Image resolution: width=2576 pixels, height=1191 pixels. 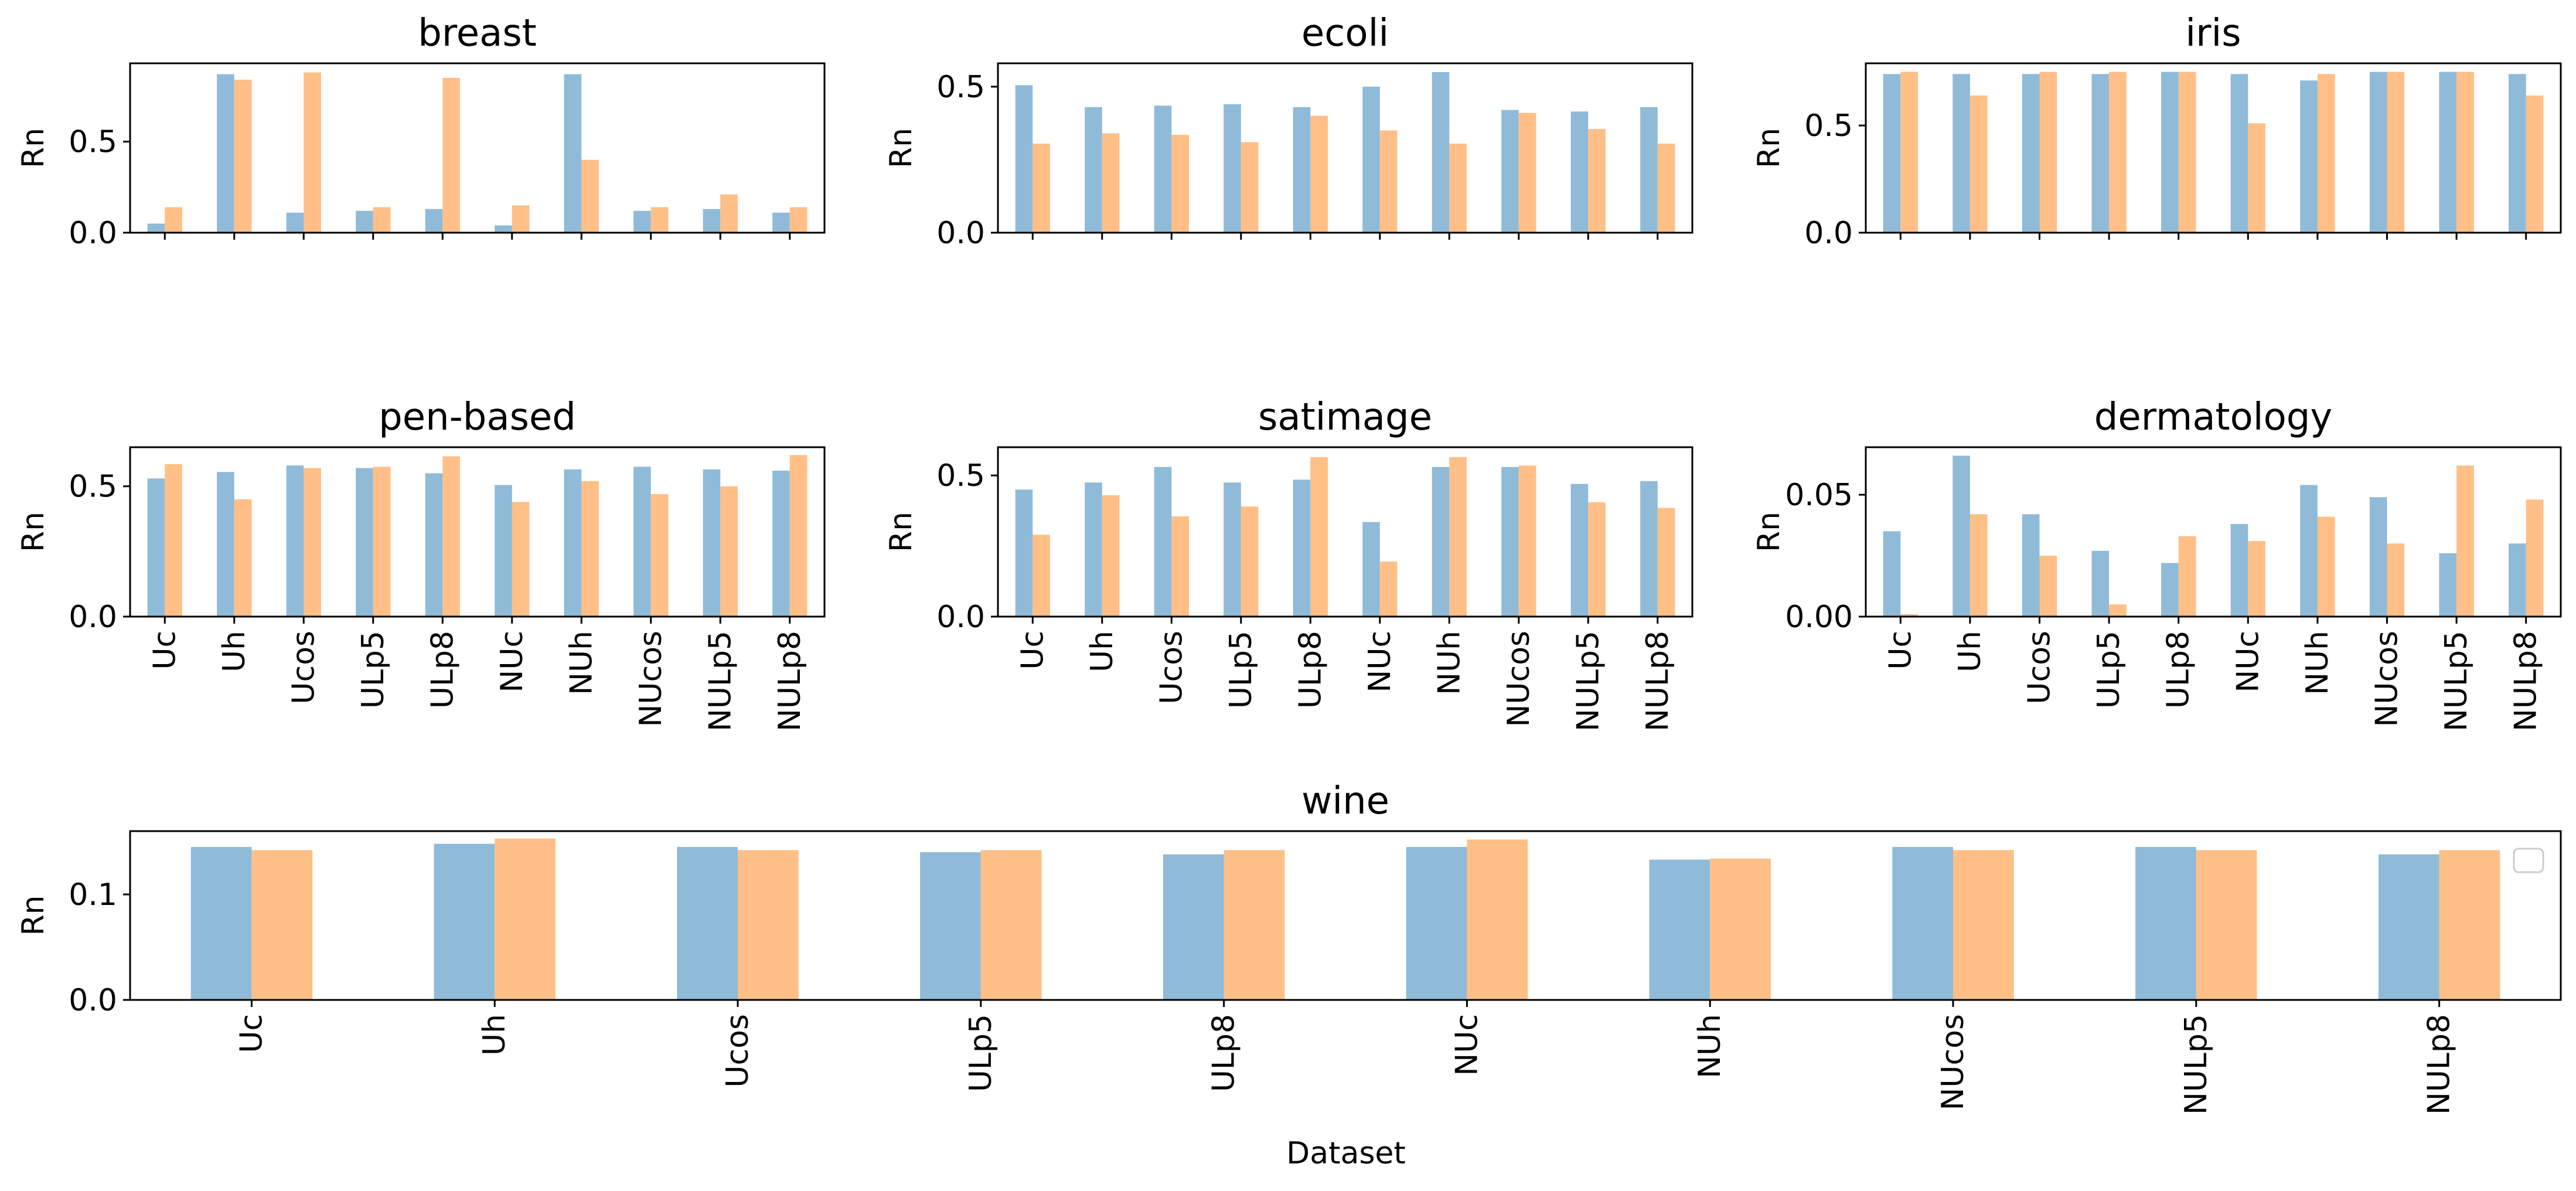 I want to click on bar-satimage-series2-ULp5, so click(x=1250, y=561).